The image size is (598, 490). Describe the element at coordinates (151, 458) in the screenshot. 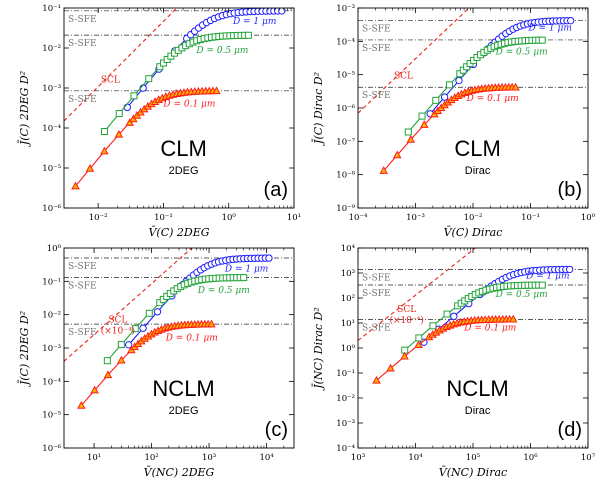

I see `x-tick-label: 10²` at that location.